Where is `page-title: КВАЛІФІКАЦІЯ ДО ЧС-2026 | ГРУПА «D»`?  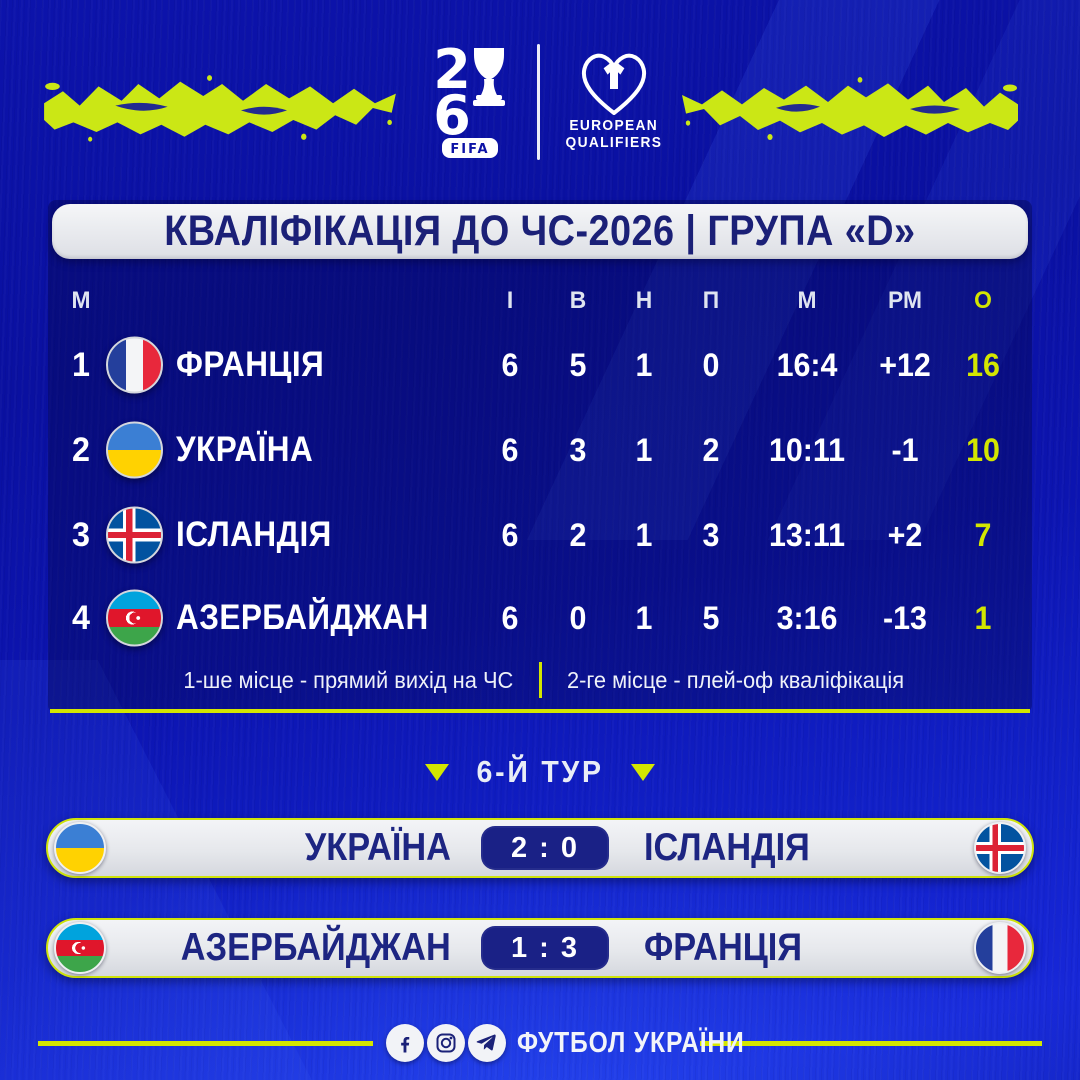
page-title: КВАЛІФІКАЦІЯ ДО ЧС-2026 | ГРУПА «D» is located at coordinates (540, 231).